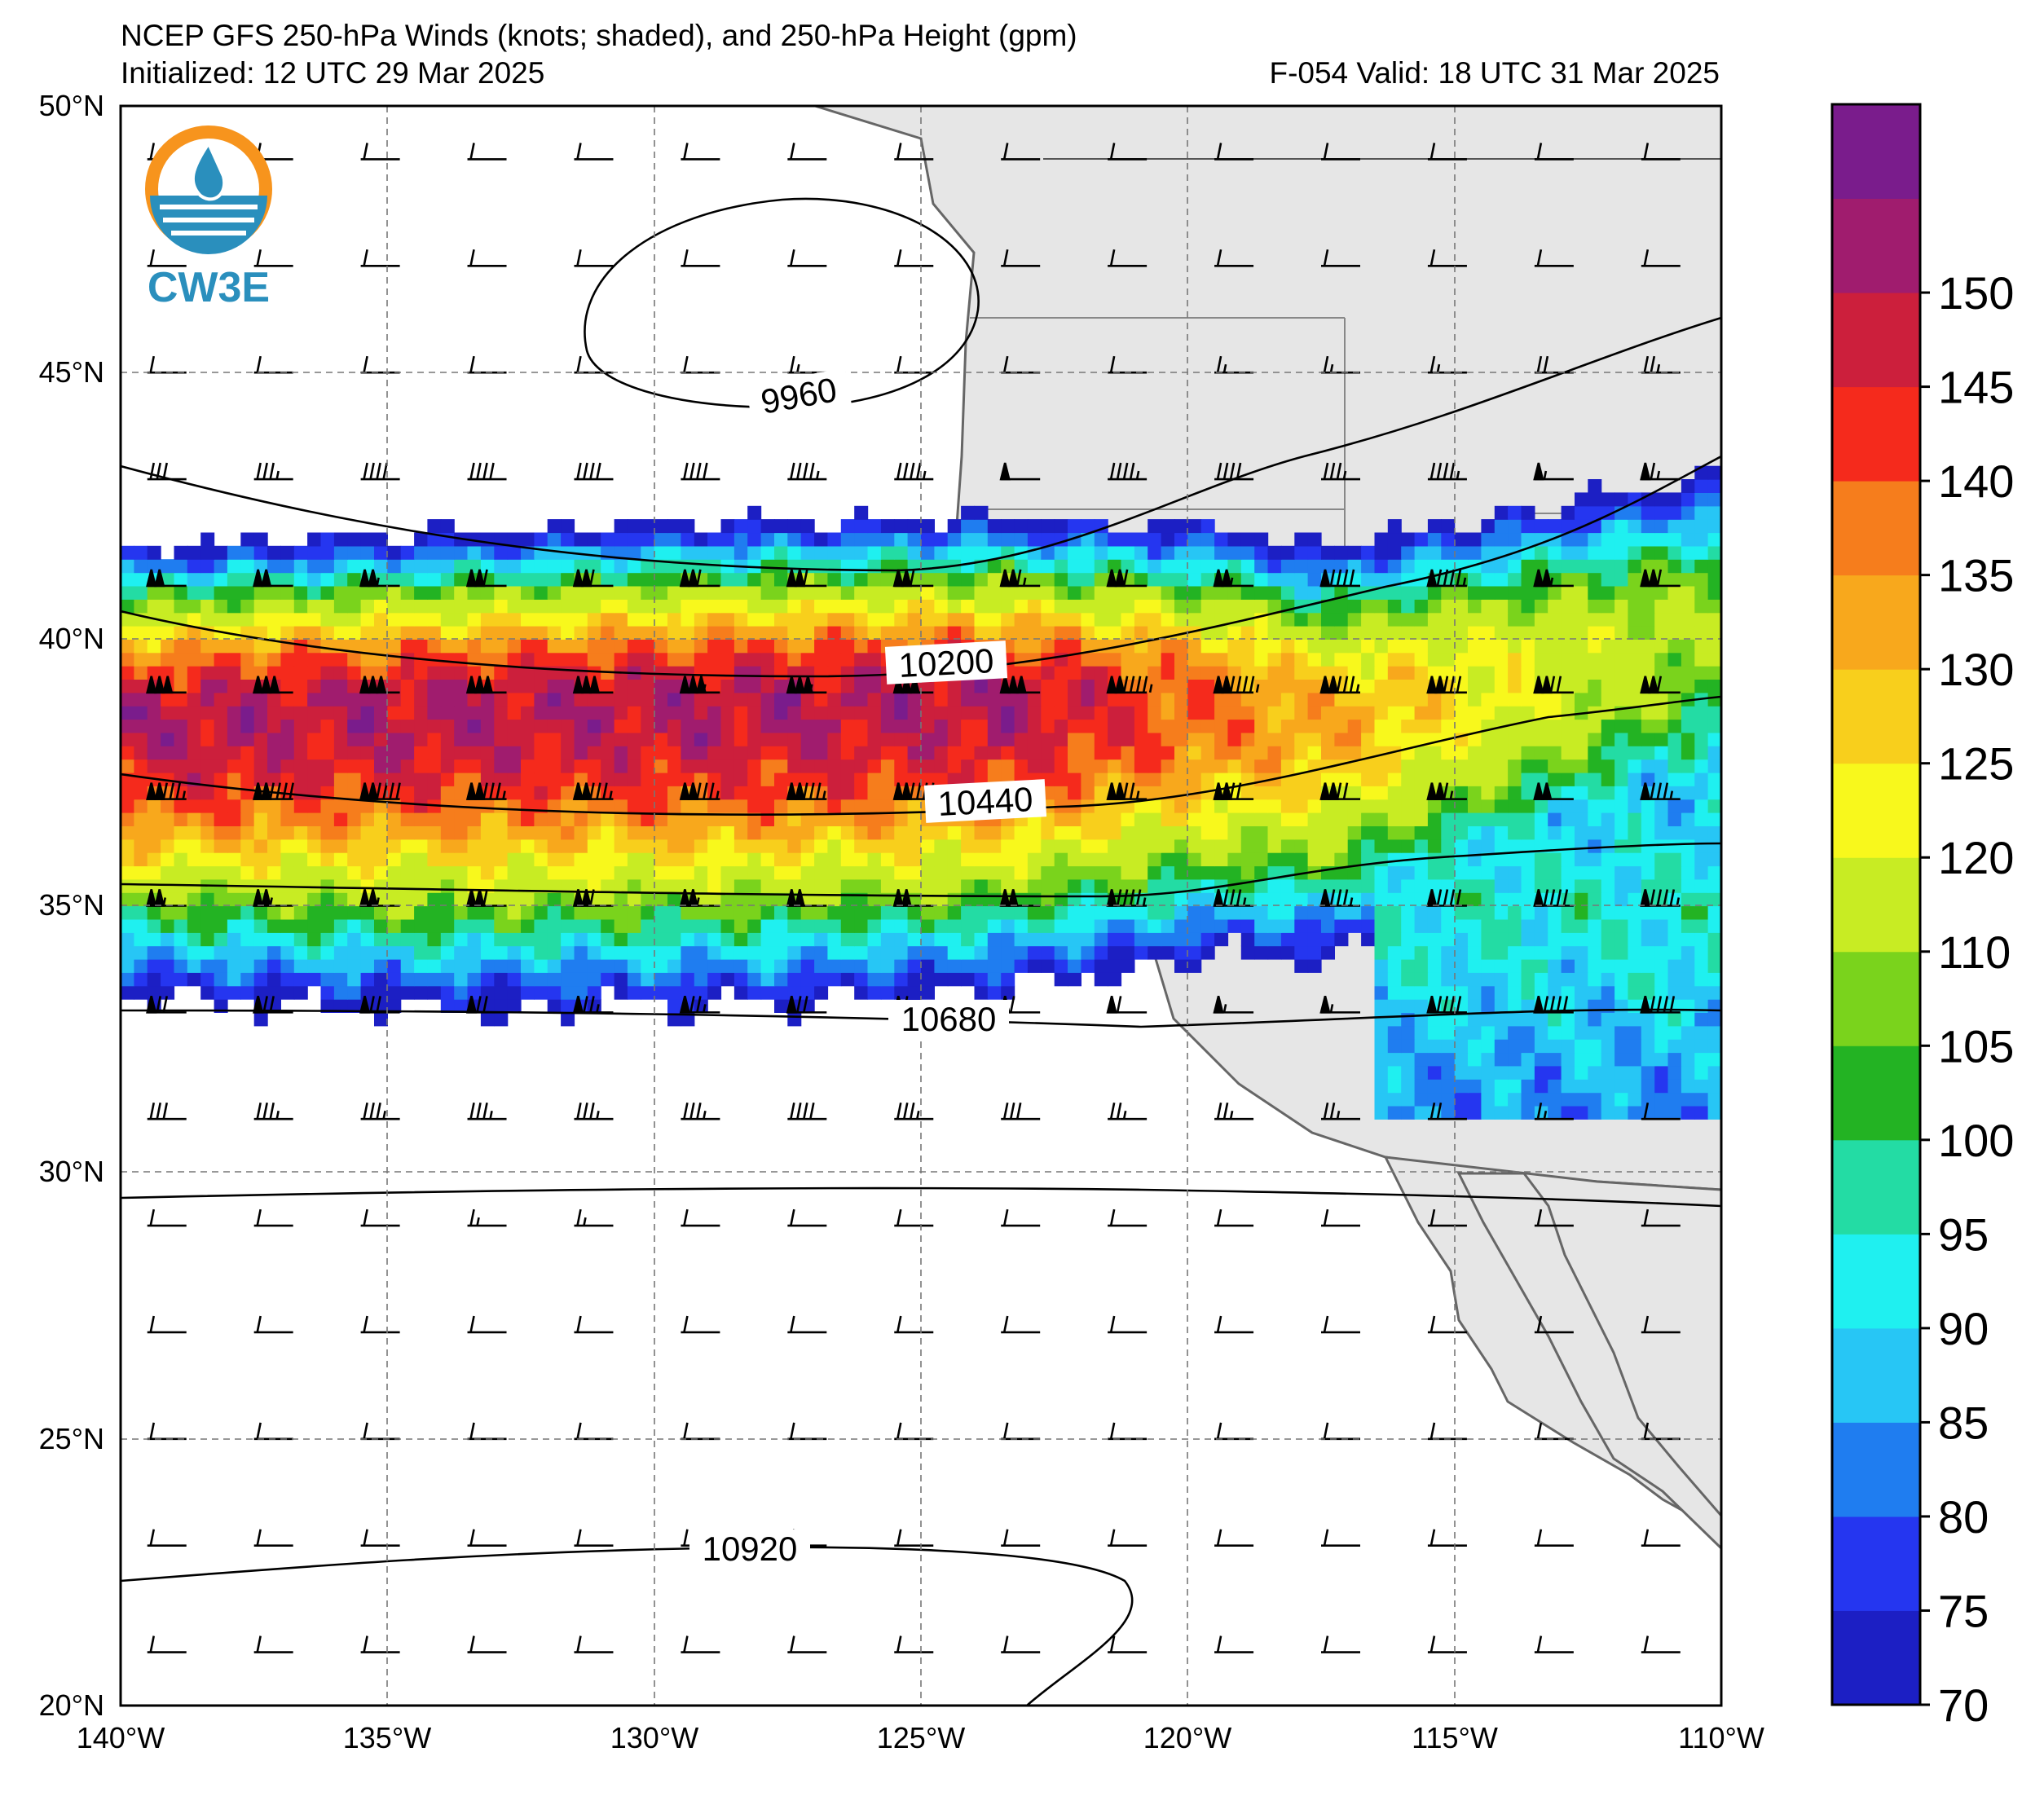 The height and width of the screenshot is (1796, 2044). I want to click on lat-label: 25°N, so click(71, 1438).